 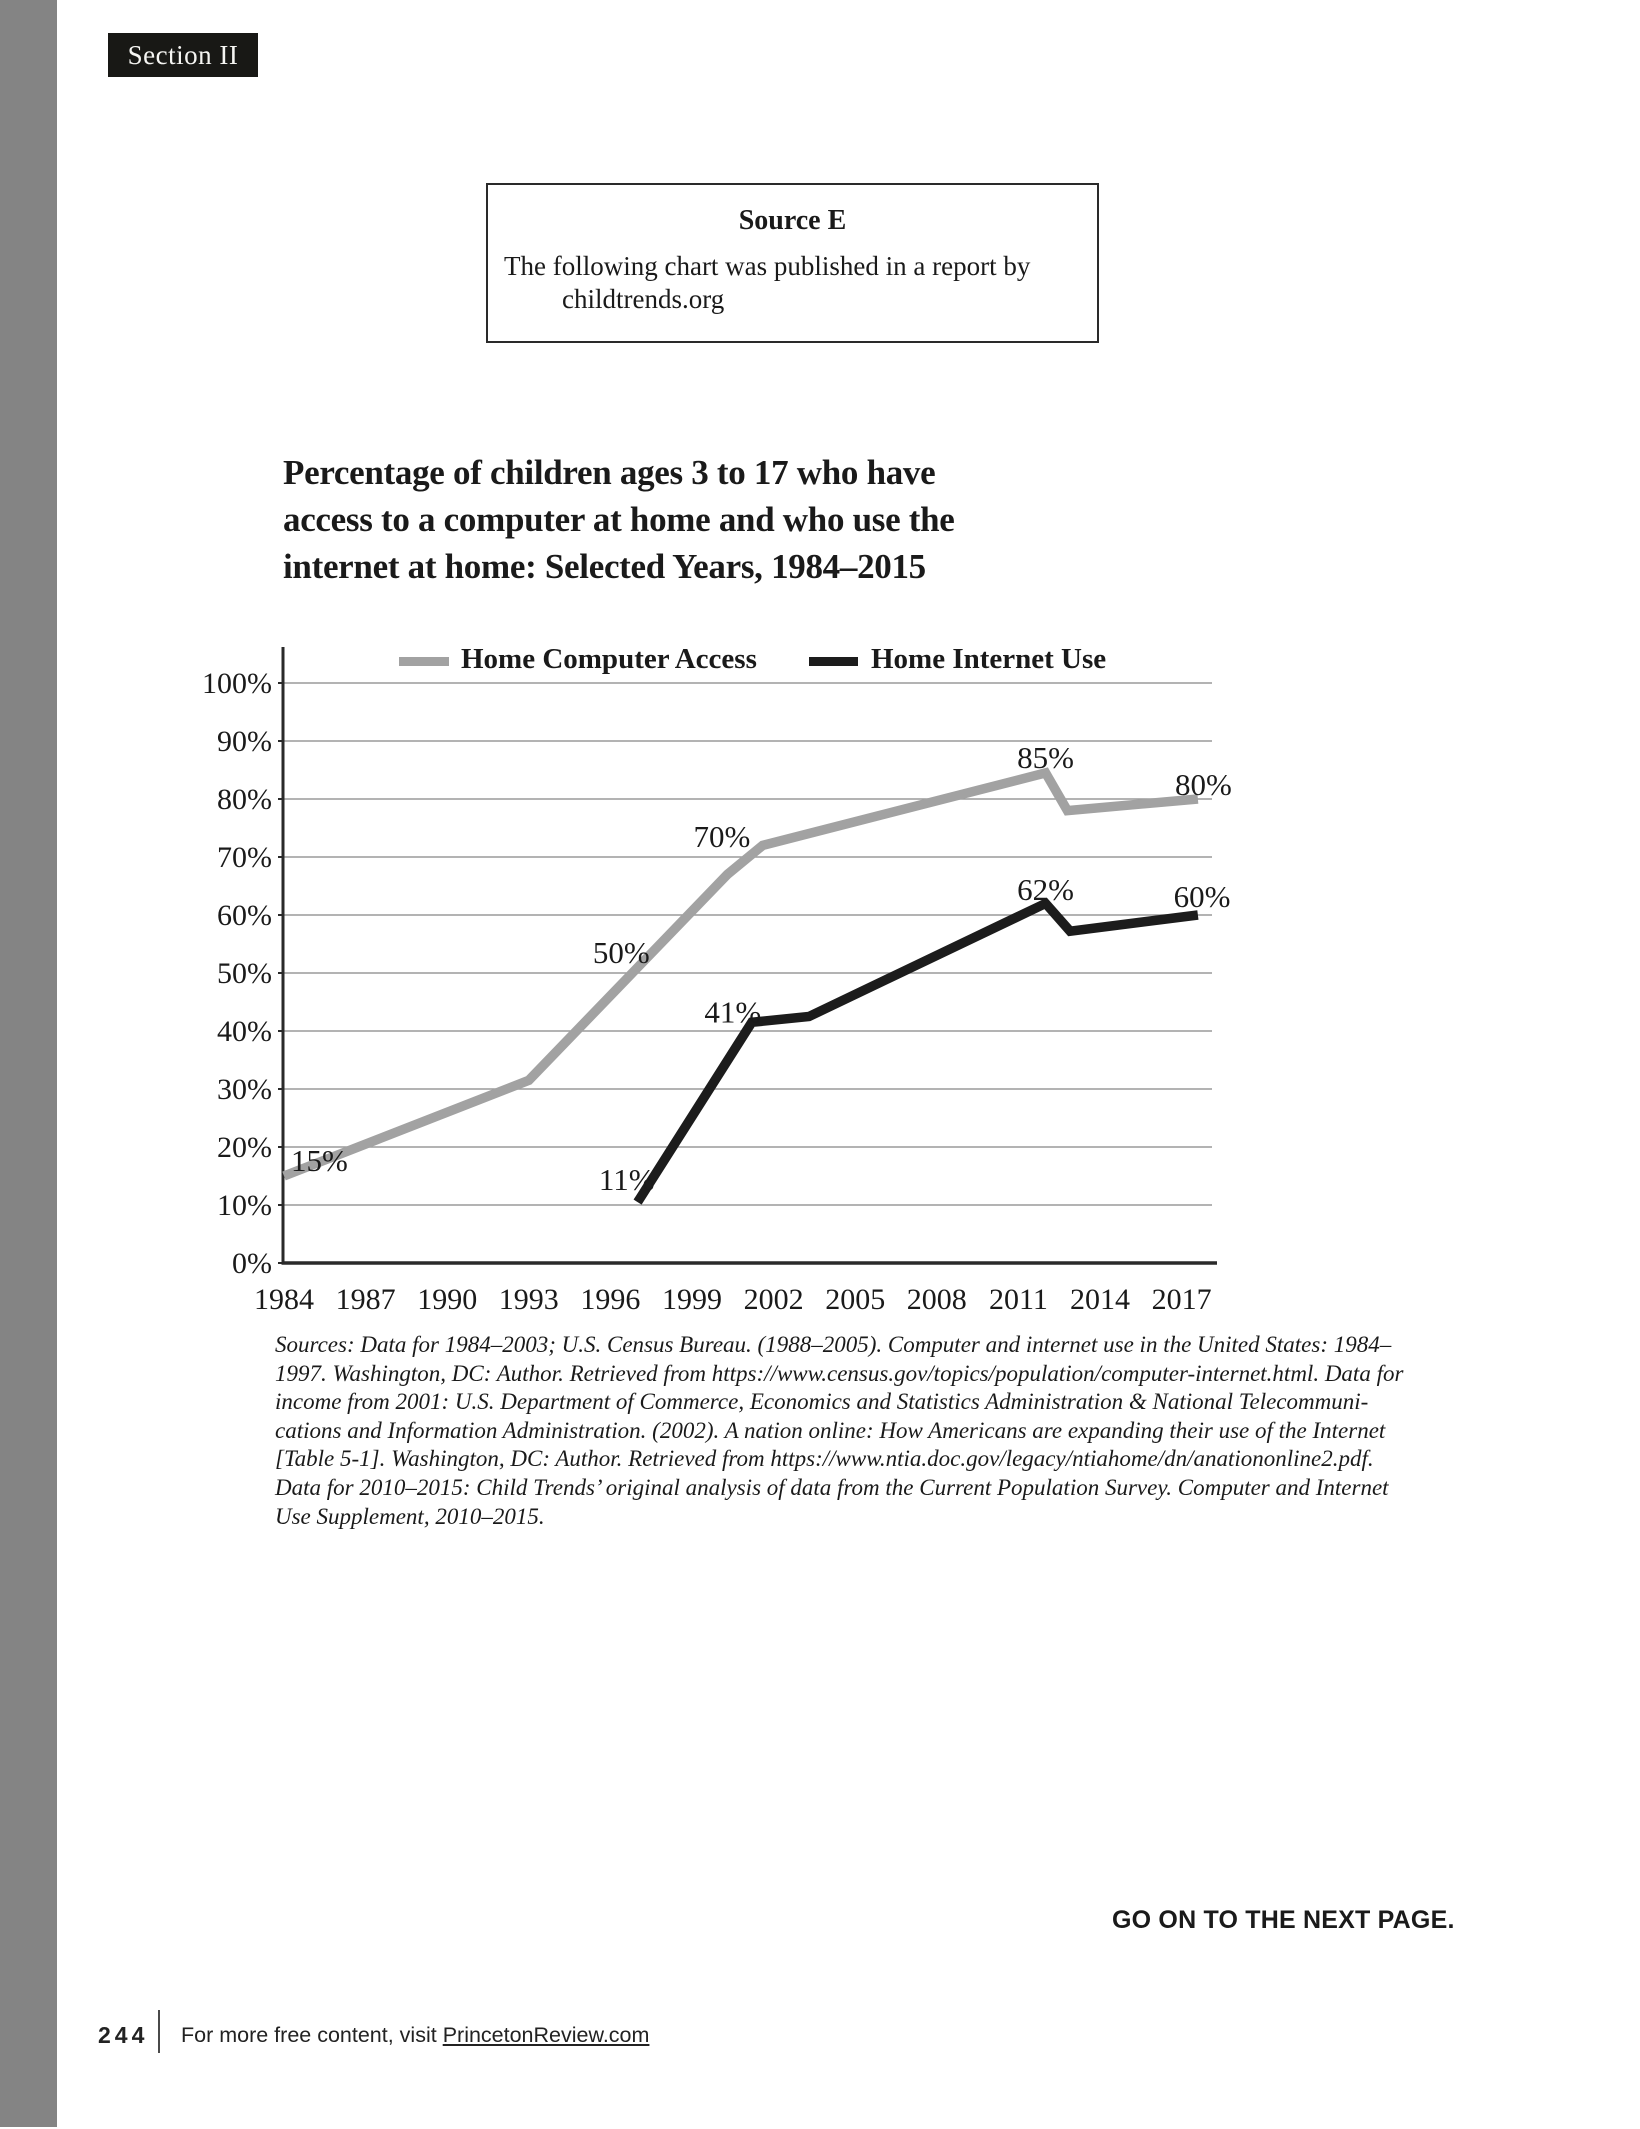 I want to click on x-tick-label: 2017, so click(x=1182, y=1299).